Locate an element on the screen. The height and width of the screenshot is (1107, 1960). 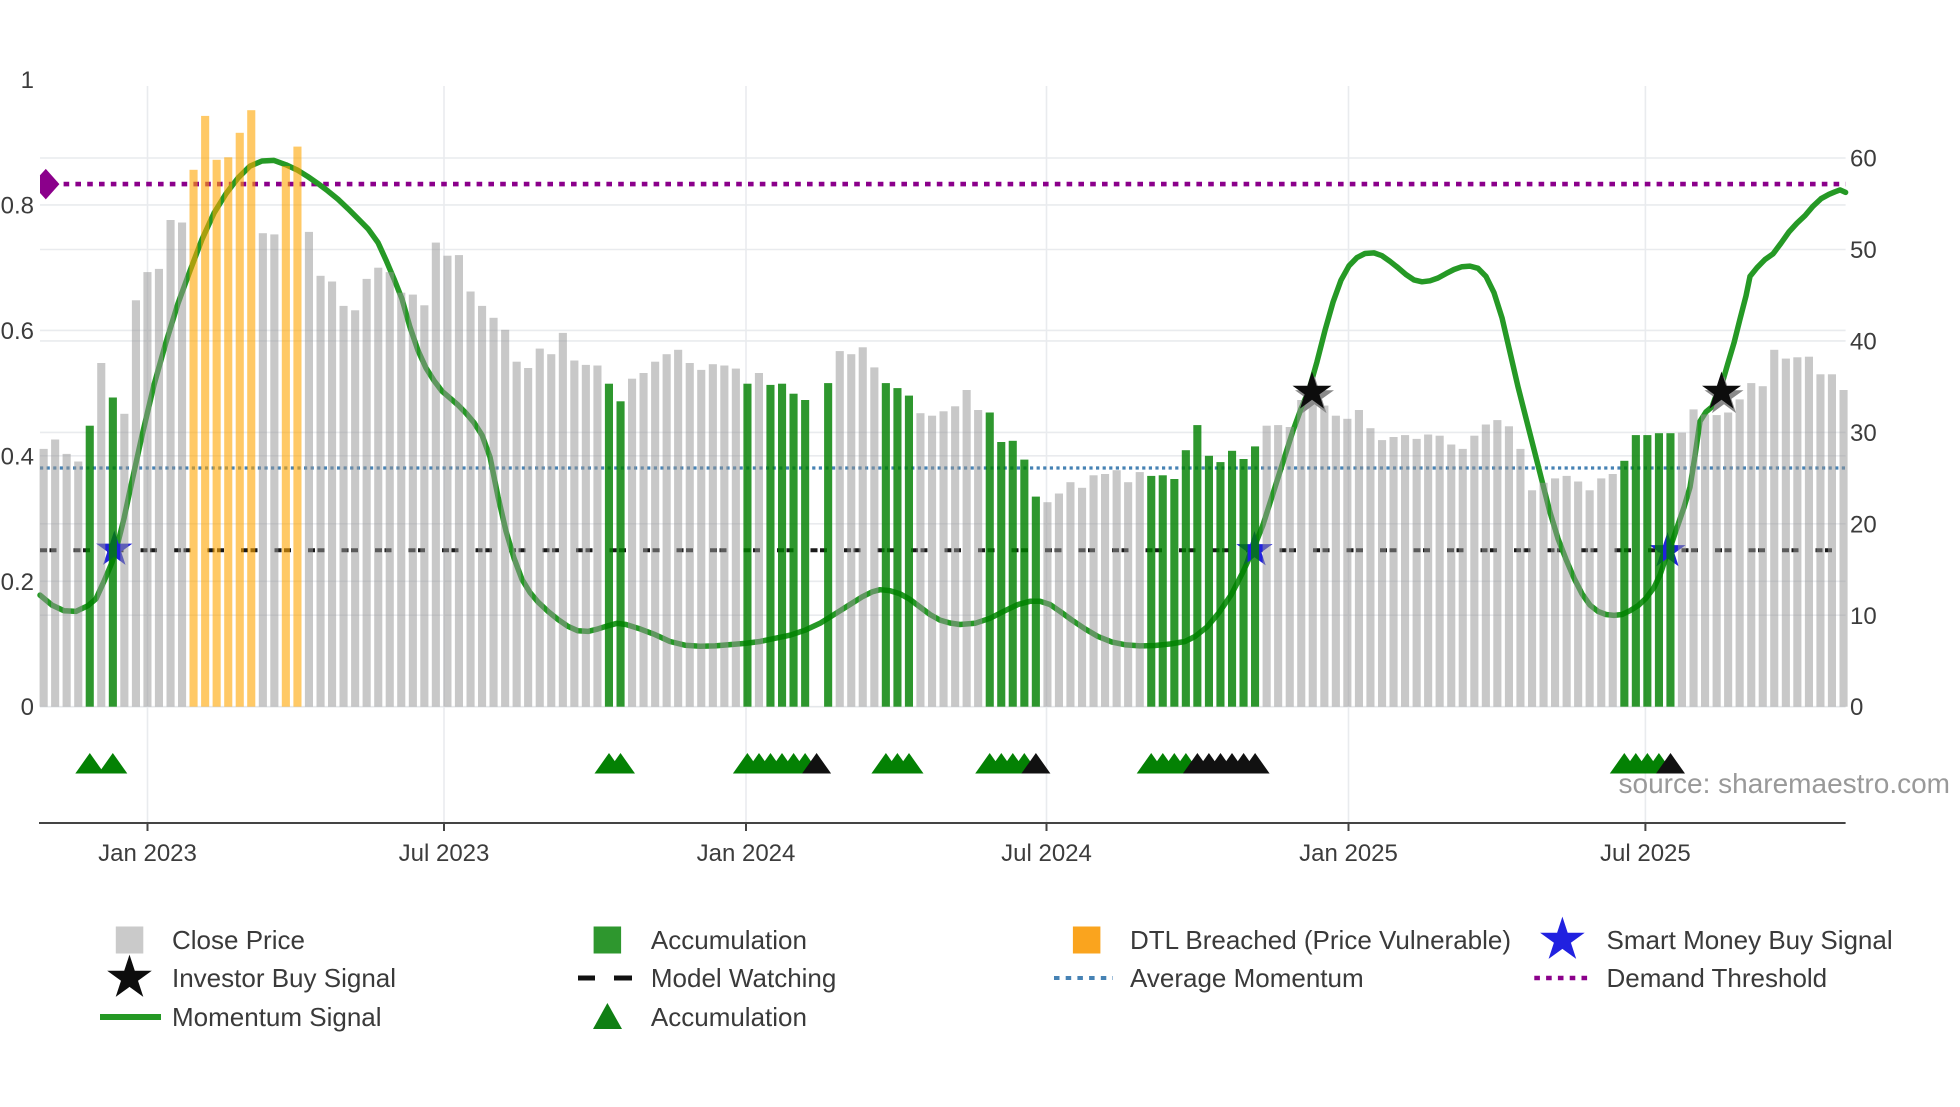
svg-text: 20 is located at coordinates (1863, 524).